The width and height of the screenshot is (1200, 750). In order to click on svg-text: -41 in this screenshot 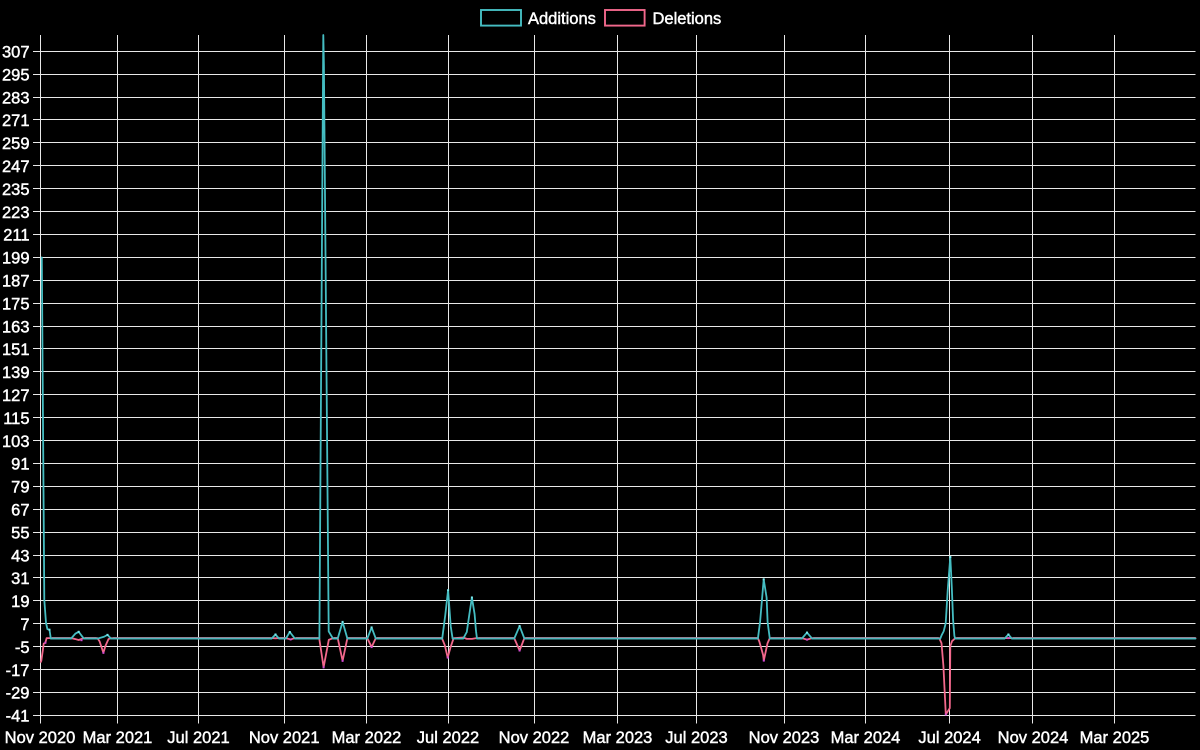, I will do `click(18, 717)`.